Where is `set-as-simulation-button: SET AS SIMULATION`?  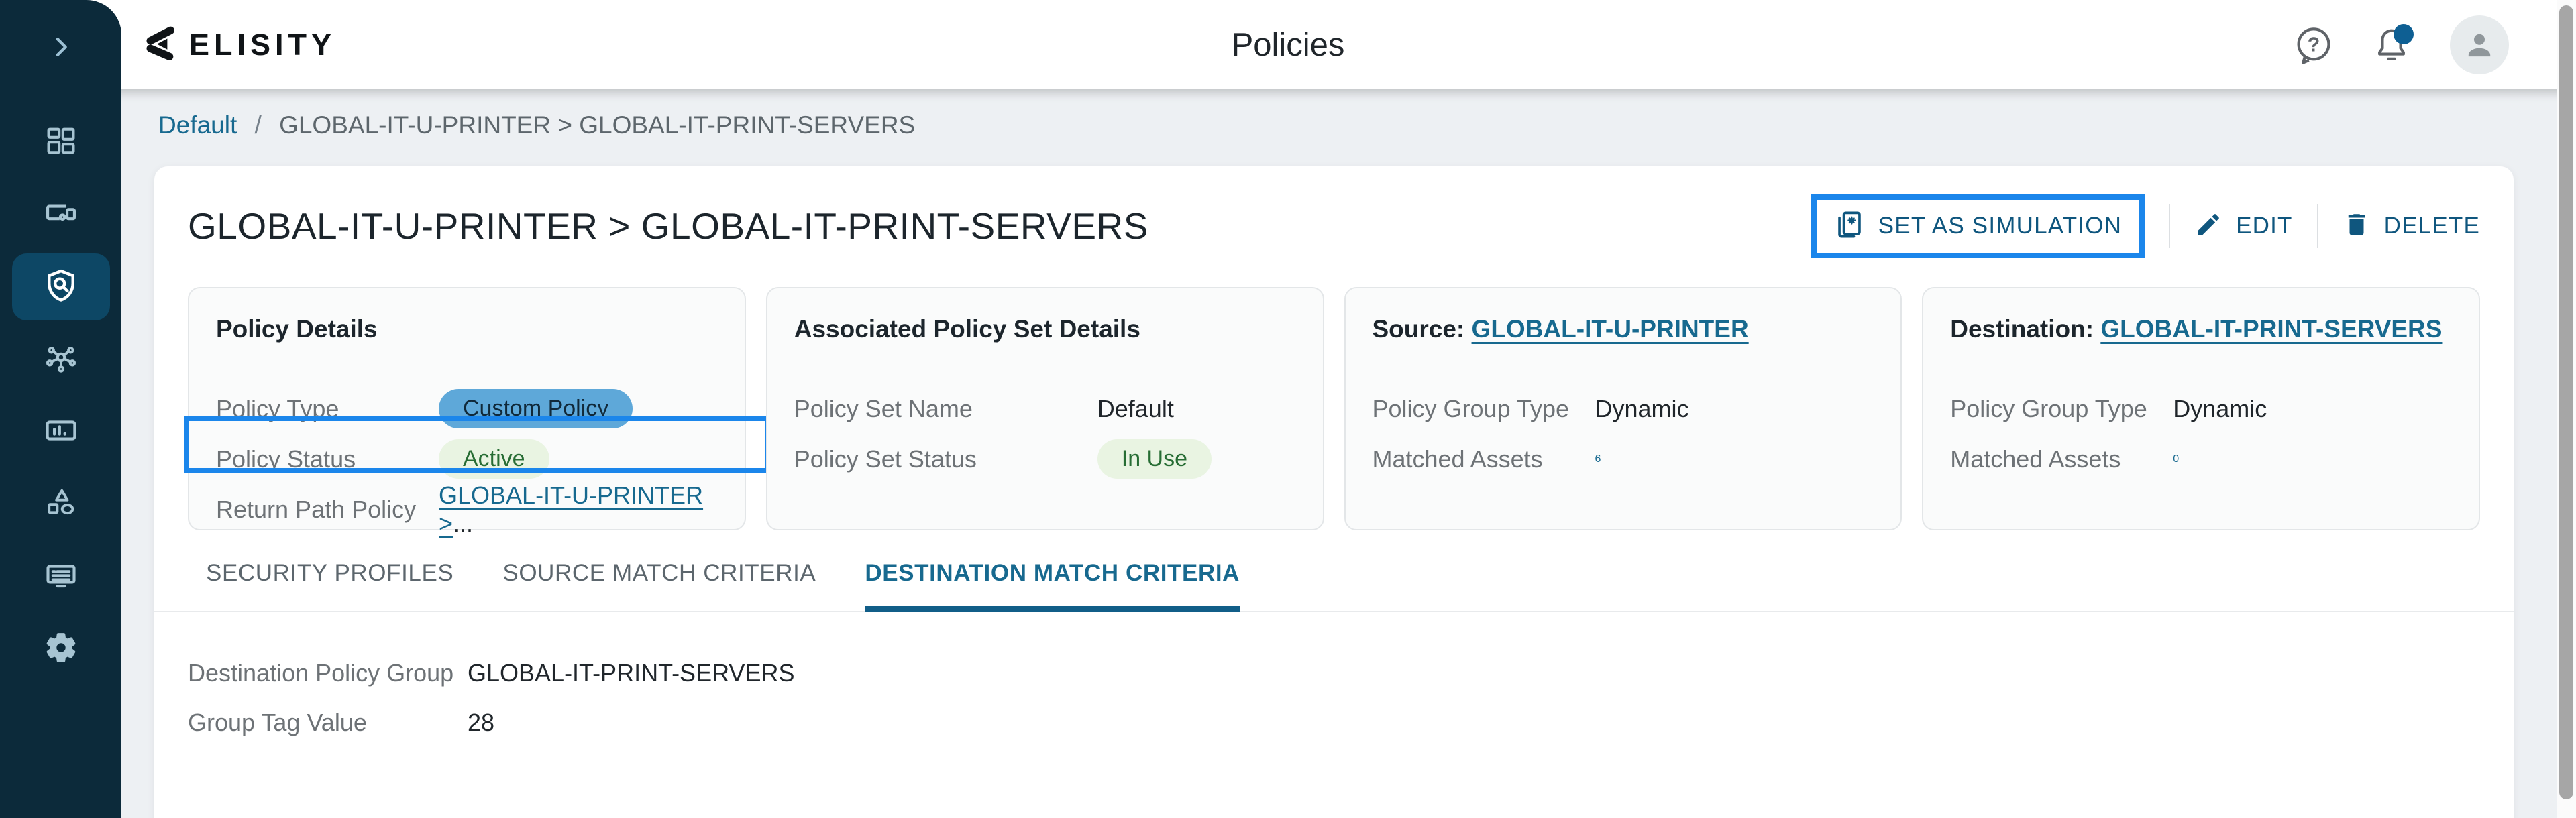
set-as-simulation-button: SET AS SIMULATION is located at coordinates (1978, 226).